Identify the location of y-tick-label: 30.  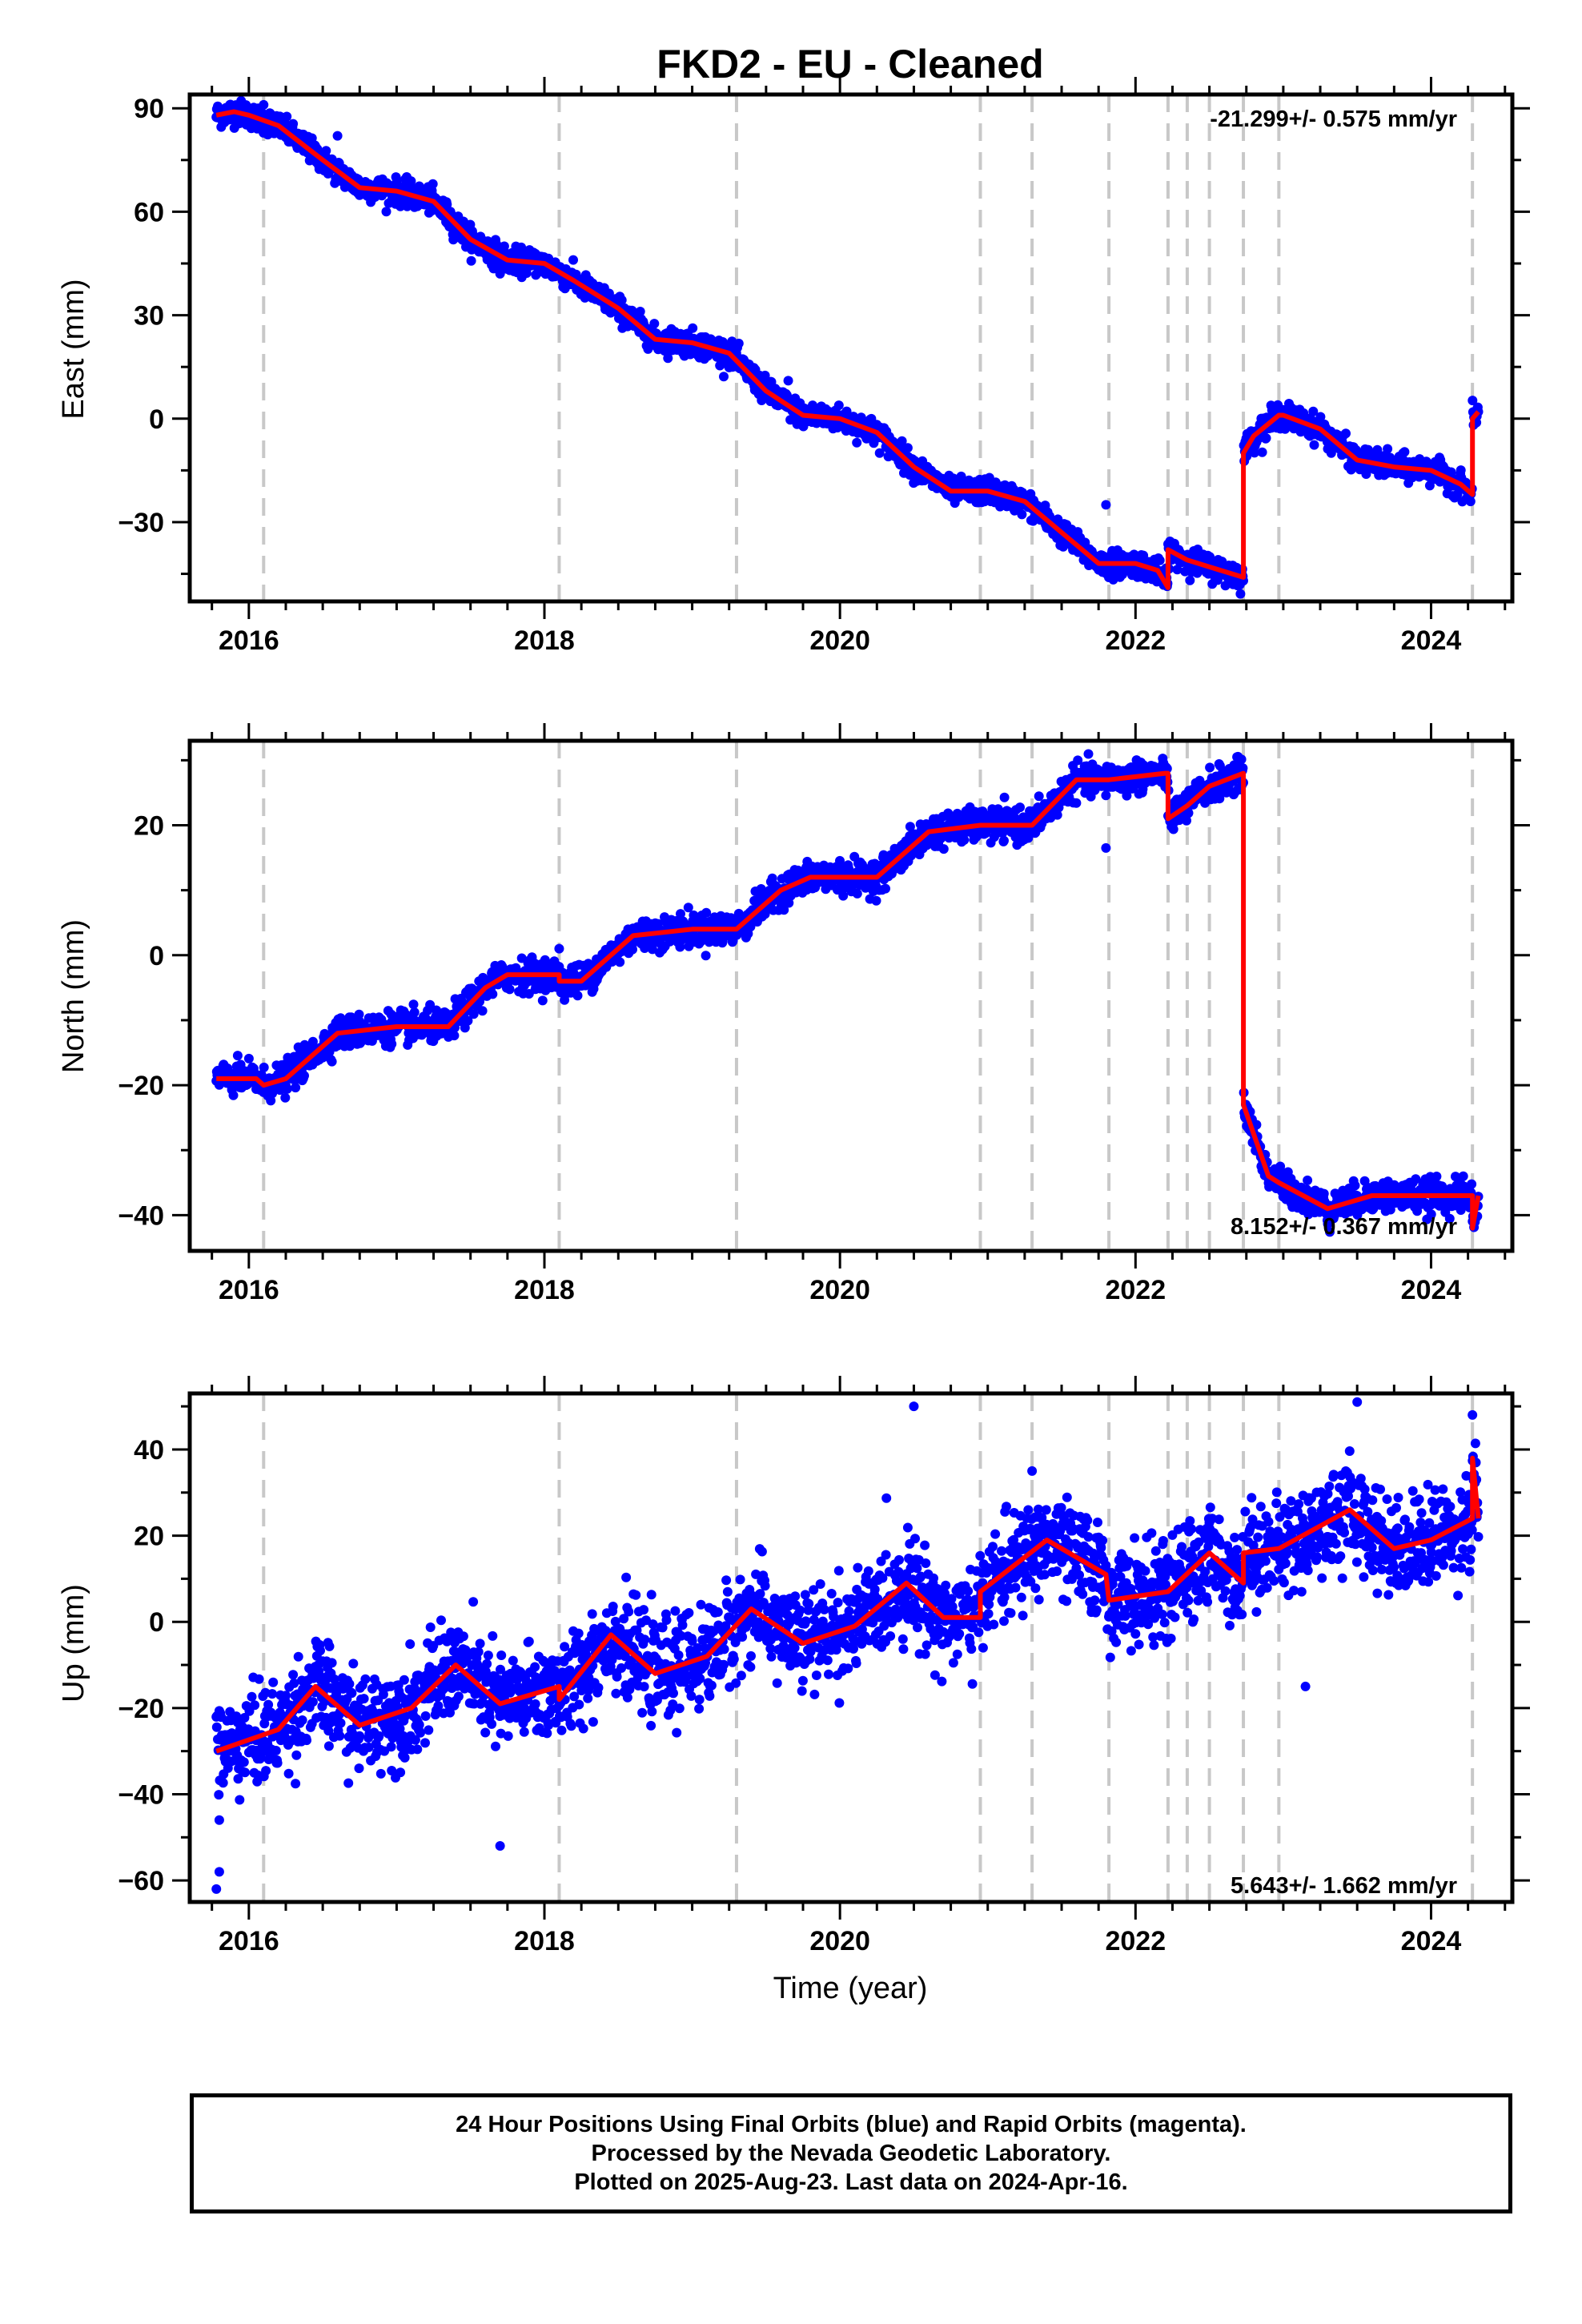
(149, 316).